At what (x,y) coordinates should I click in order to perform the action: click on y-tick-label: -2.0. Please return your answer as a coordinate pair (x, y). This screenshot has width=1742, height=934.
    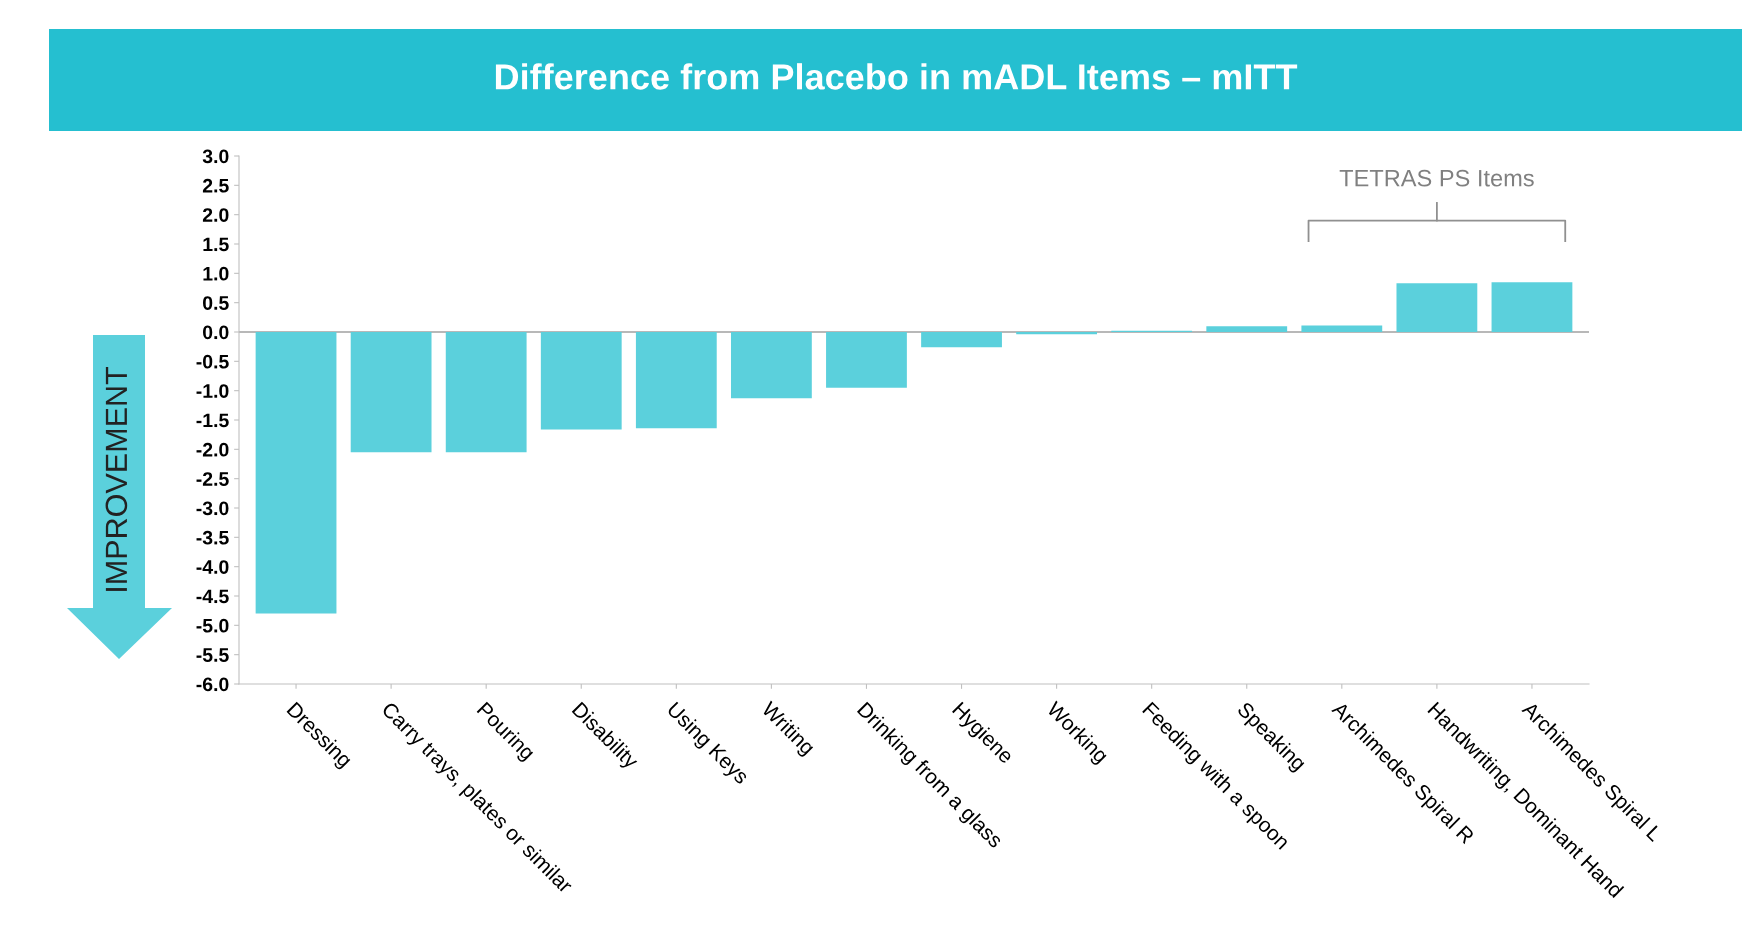
    Looking at the image, I should click on (212, 449).